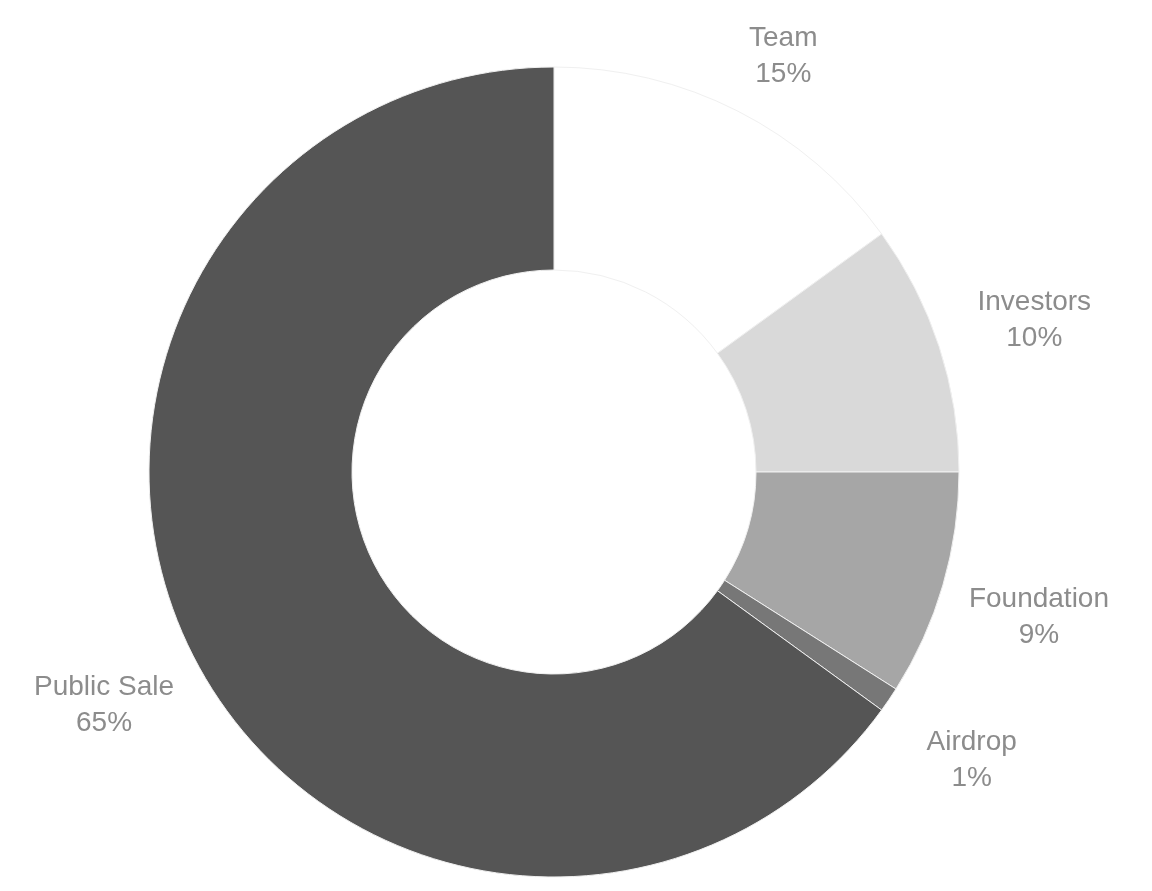 This screenshot has width=1152, height=891. Describe the element at coordinates (971, 776) in the screenshot. I see `data-label: 1%` at that location.